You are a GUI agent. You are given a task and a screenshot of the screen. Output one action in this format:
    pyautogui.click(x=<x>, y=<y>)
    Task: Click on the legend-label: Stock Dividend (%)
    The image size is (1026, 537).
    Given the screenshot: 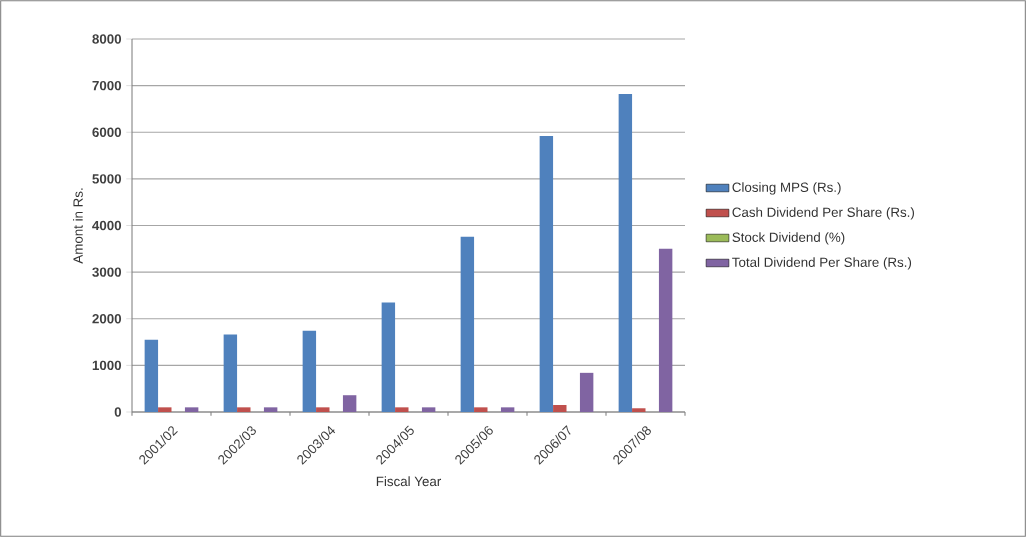 What is the action you would take?
    pyautogui.click(x=788, y=238)
    